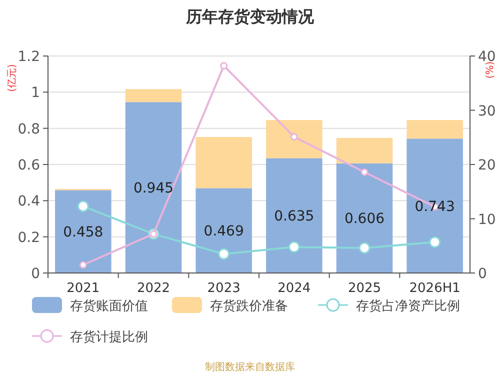 This screenshot has width=500, height=375. I want to click on y-tick-label: 0.4, so click(29, 202).